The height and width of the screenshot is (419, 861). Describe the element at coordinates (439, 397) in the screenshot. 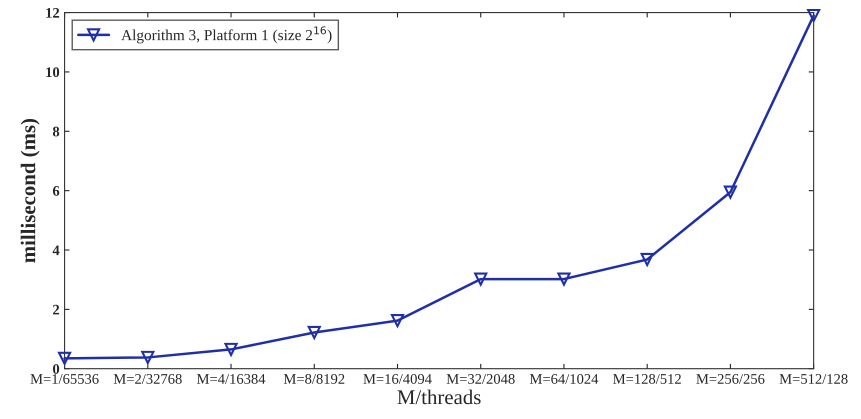

I see `x-axis-title: M/threads` at that location.